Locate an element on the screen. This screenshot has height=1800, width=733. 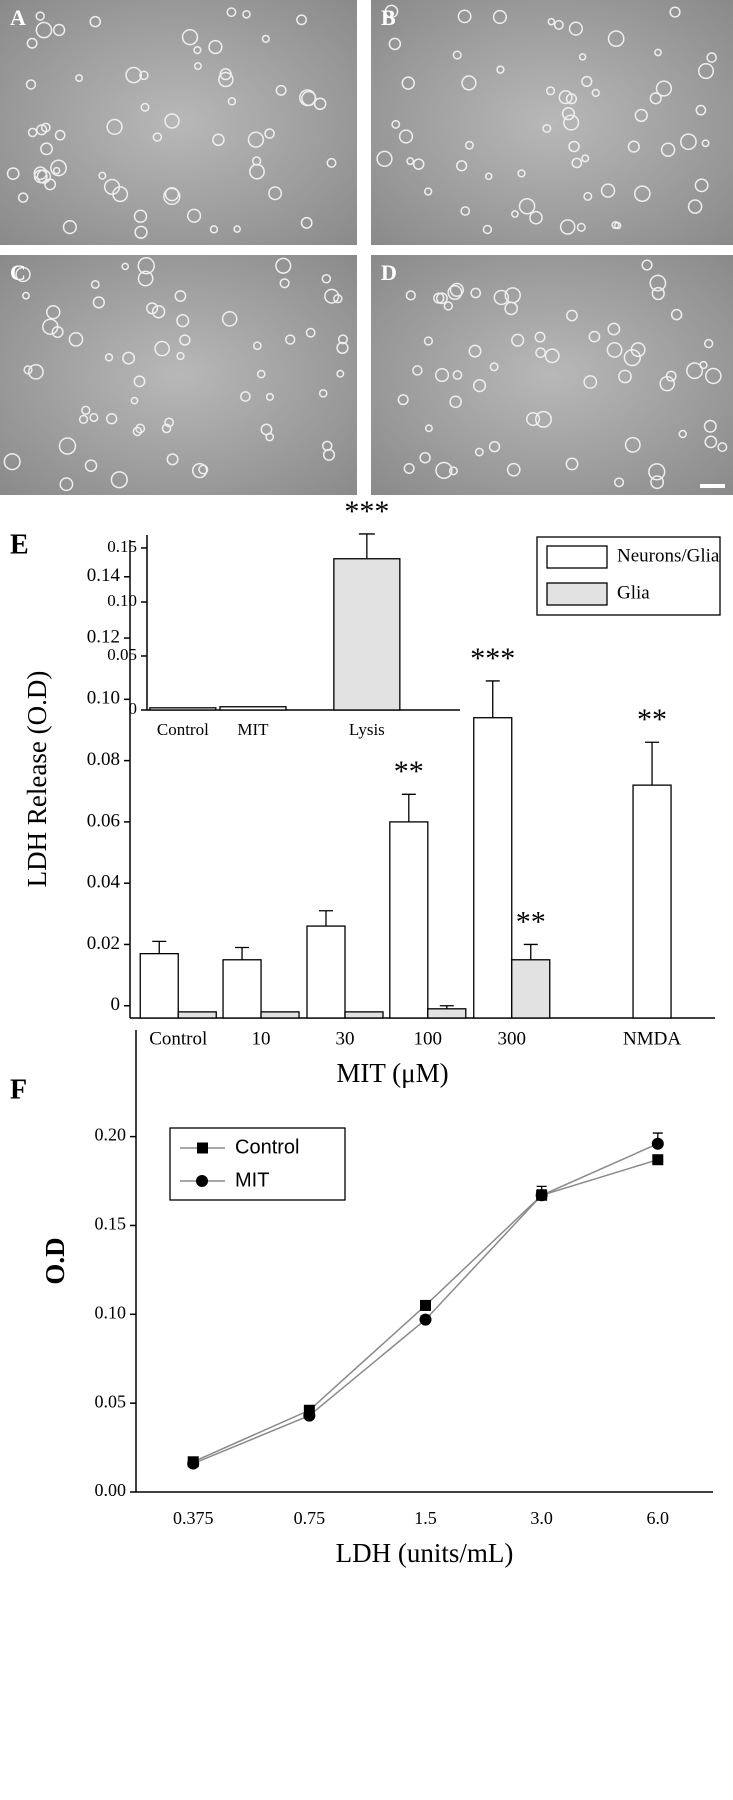
y-tick-label: 0.14 is located at coordinates (104, 575).